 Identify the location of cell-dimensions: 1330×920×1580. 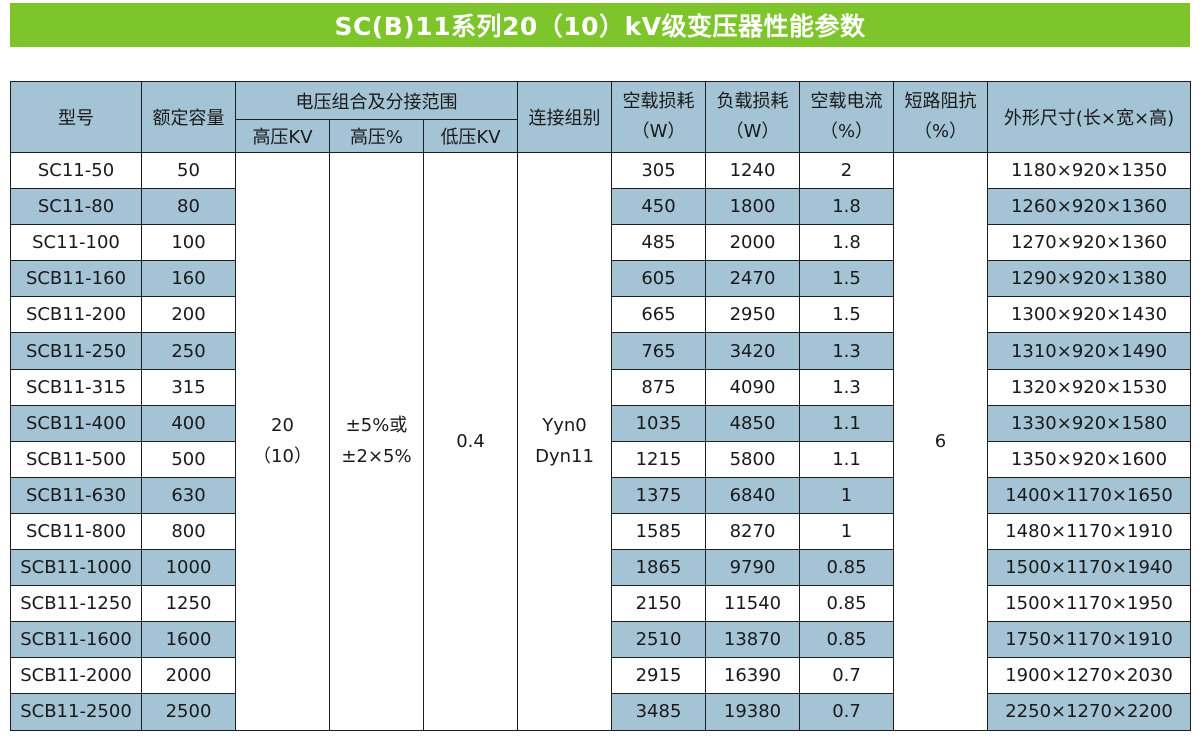
(1089, 423).